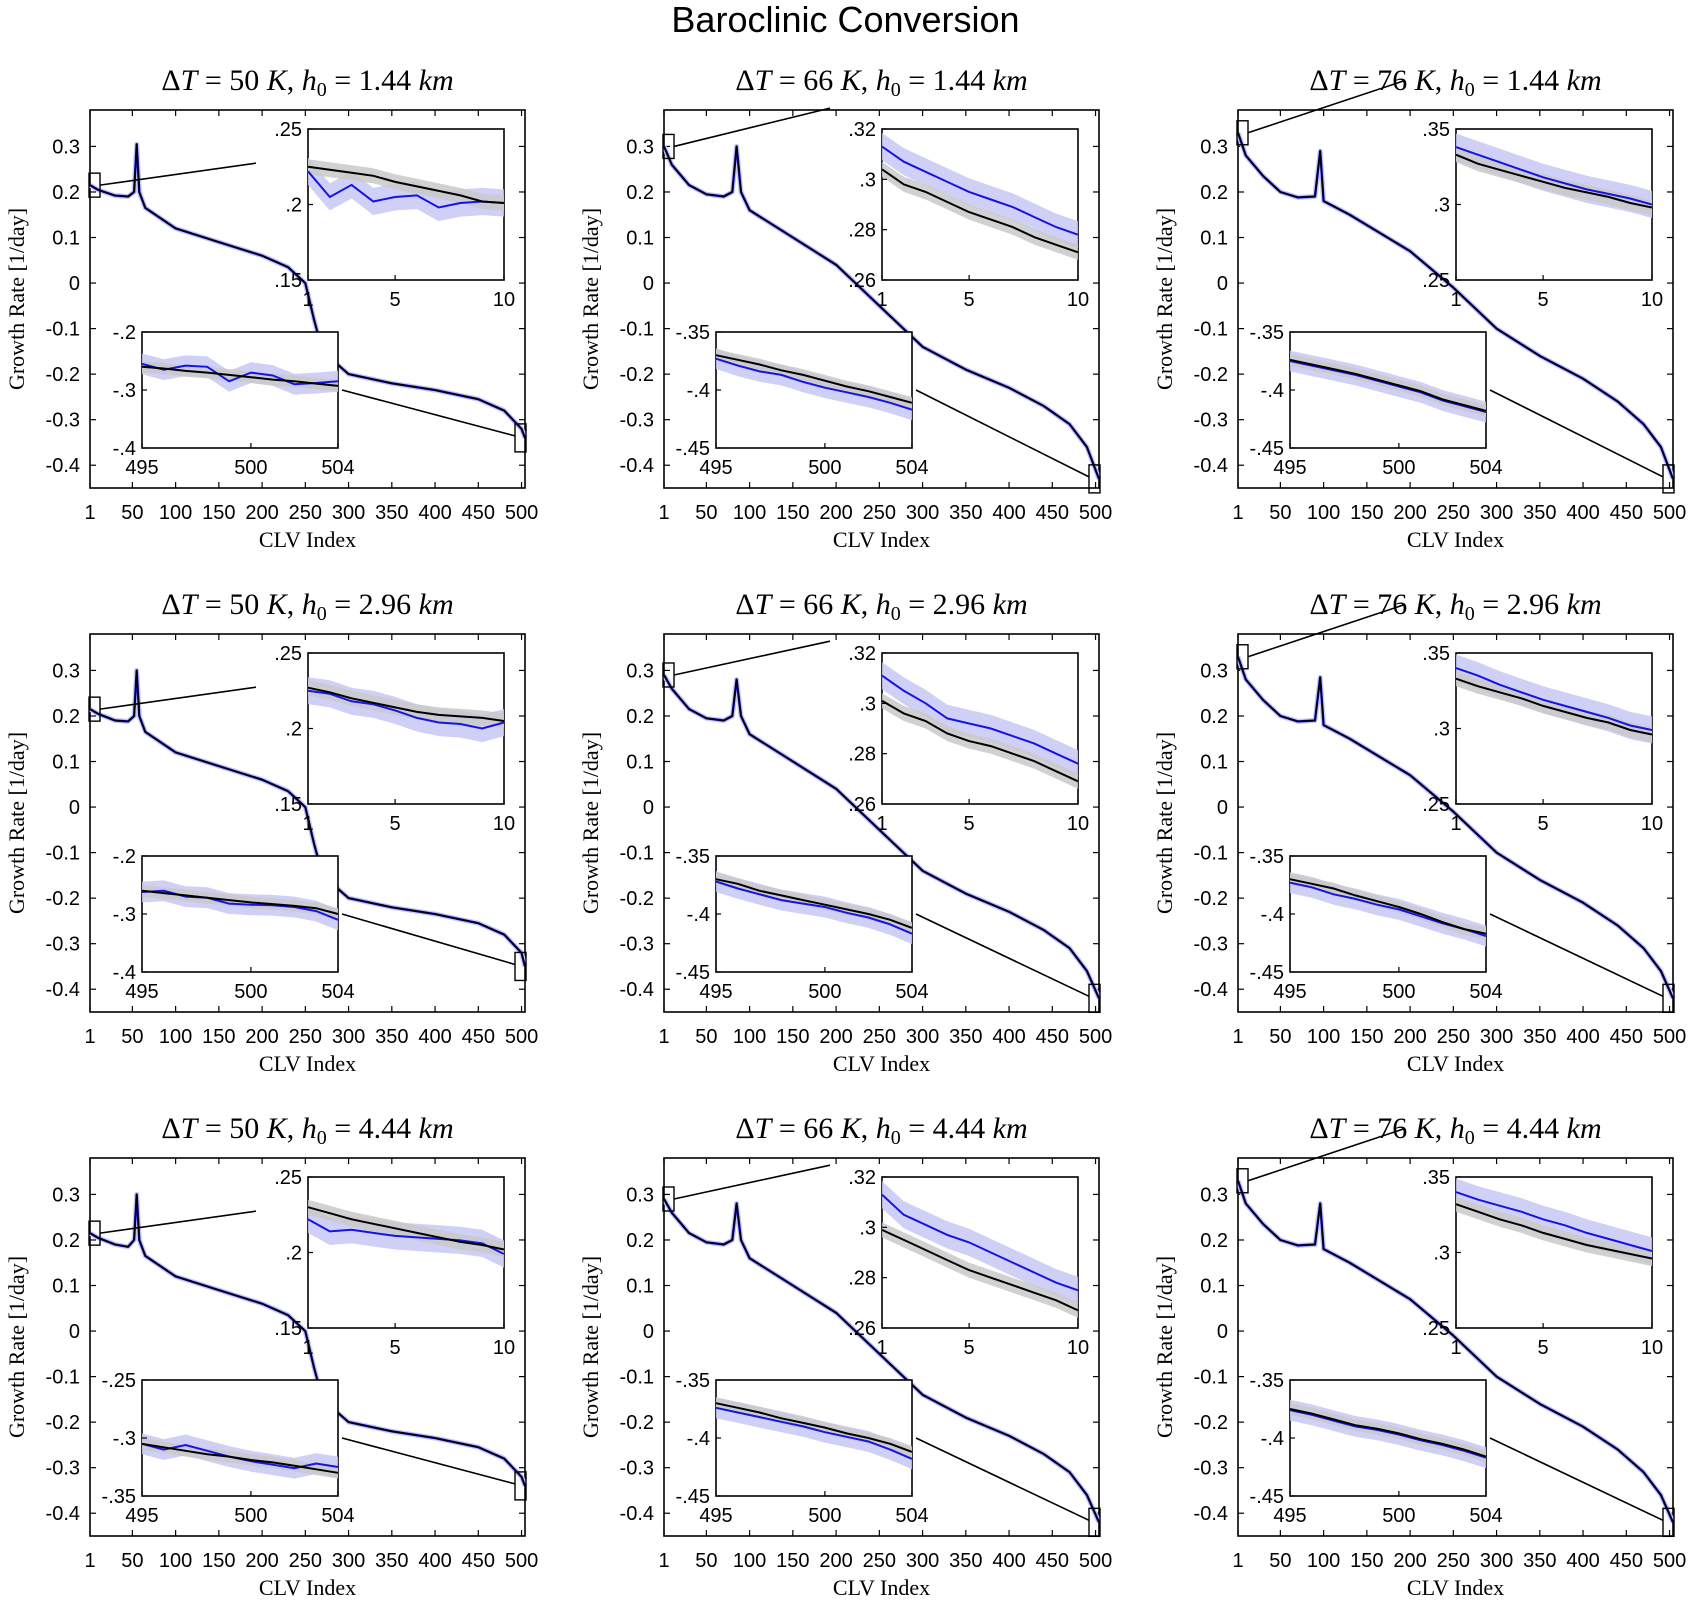  I want to click on inset-top-y-tick-label: .25, so click(288, 654).